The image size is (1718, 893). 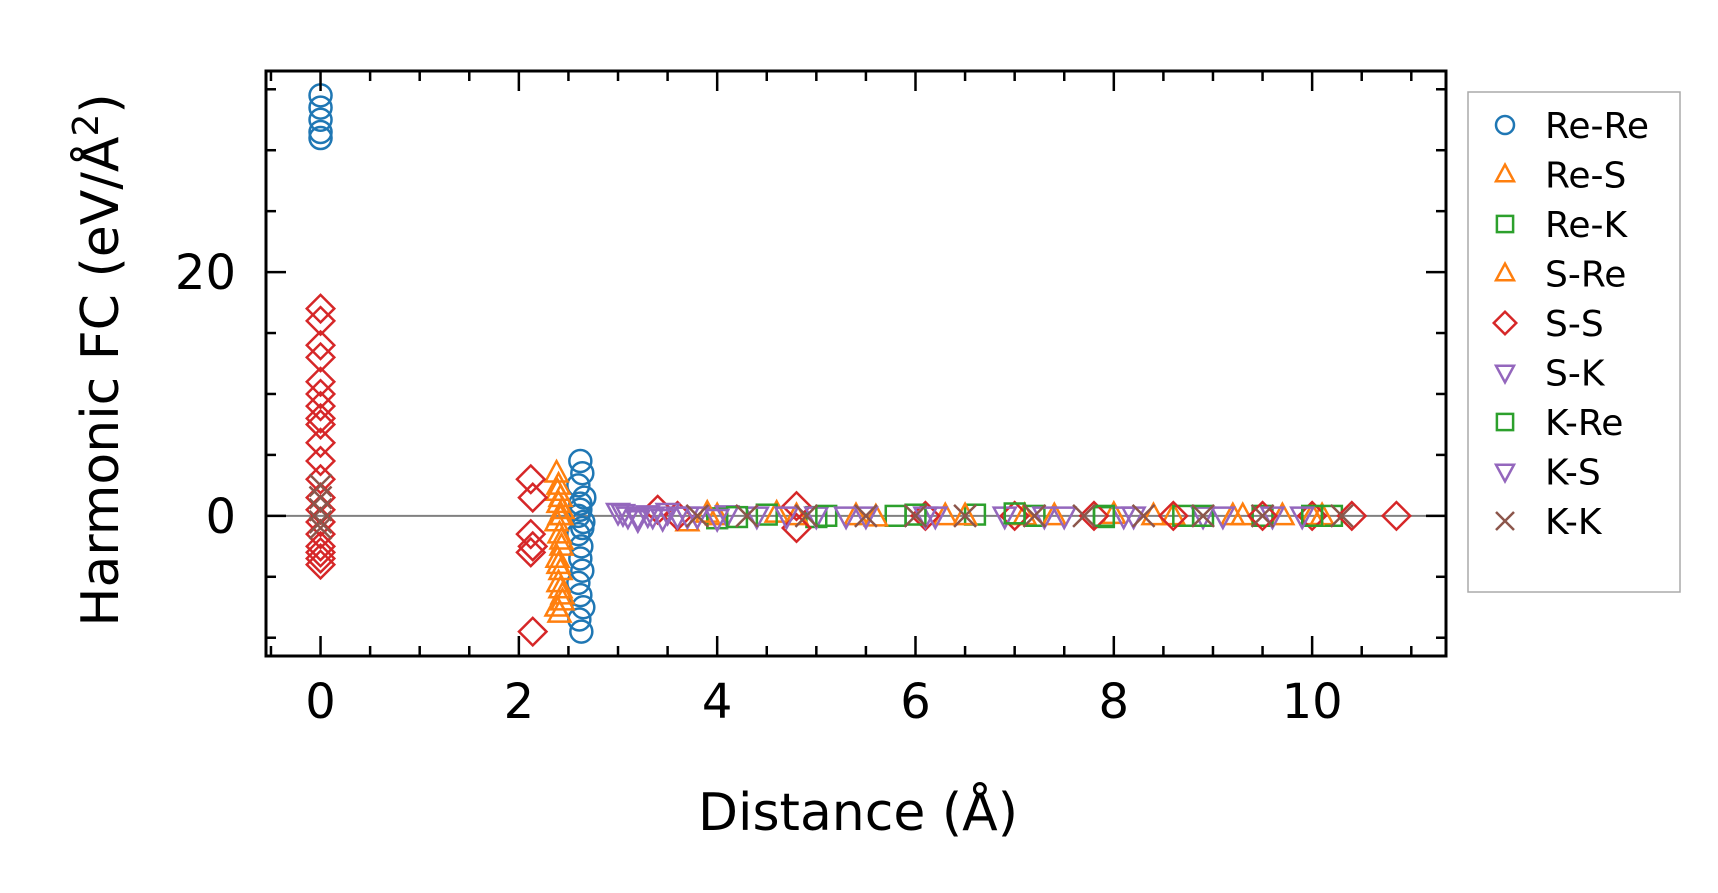 I want to click on series-re-re, so click(x=452, y=363).